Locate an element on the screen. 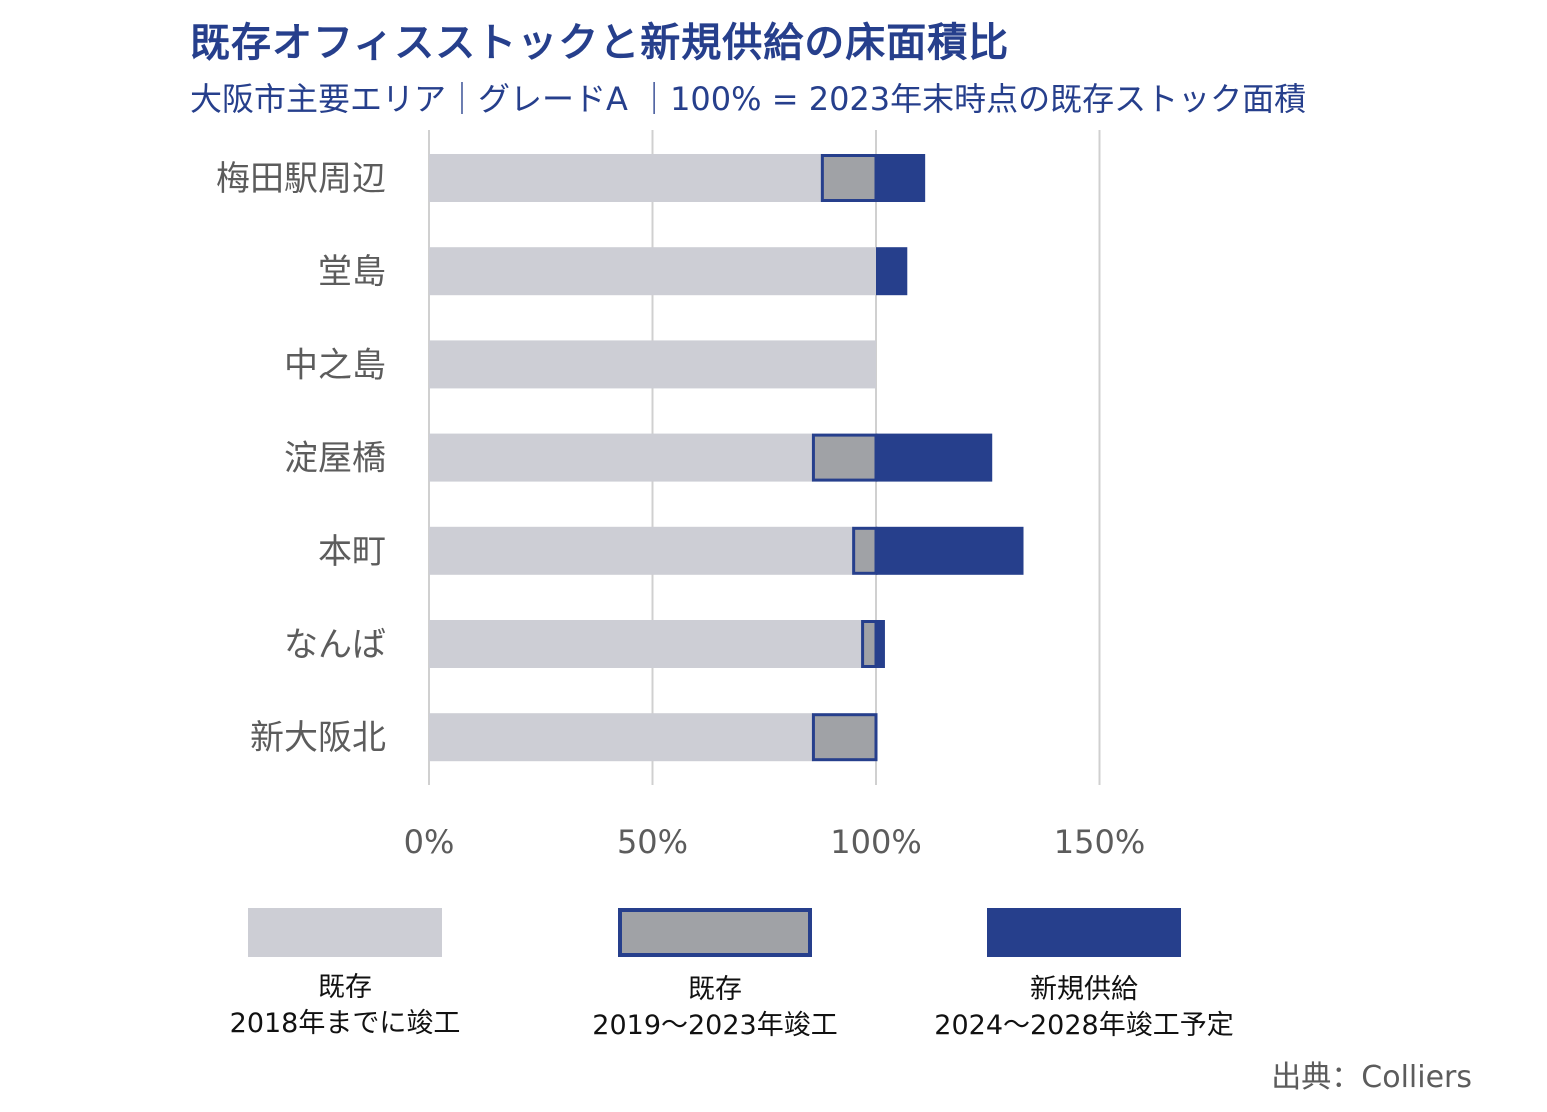 This screenshot has width=1547, height=1112. legend-swatch-new-supply is located at coordinates (1084, 932).